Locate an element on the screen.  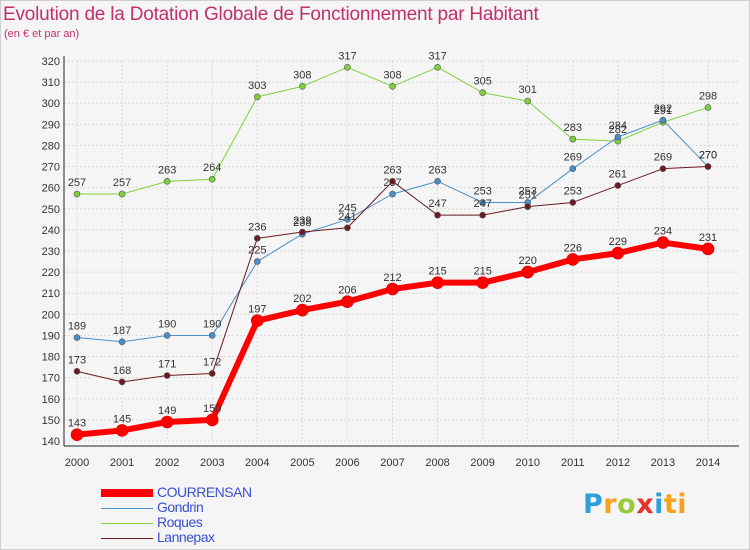
x-tick-label: 2007 is located at coordinates (392, 463).